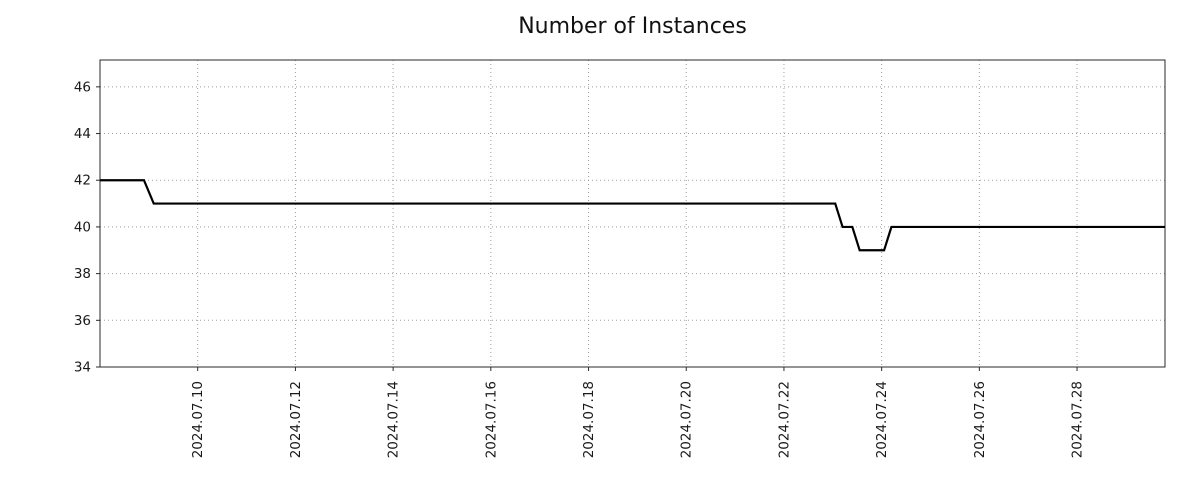 The image size is (1200, 500). I want to click on x-tick-label: 2024.07.22, so click(784, 419).